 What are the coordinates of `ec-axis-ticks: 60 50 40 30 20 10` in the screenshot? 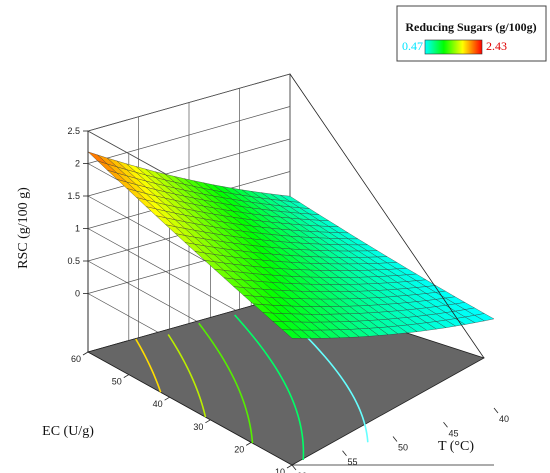 It's located at (182, 412).